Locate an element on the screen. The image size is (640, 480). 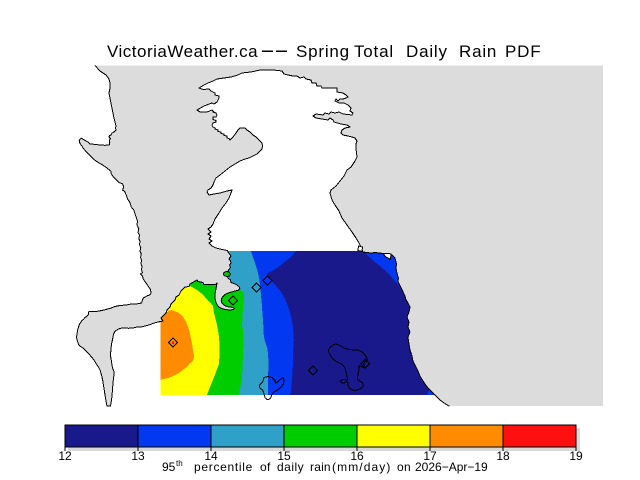
svg-text: on is located at coordinates (404, 467).